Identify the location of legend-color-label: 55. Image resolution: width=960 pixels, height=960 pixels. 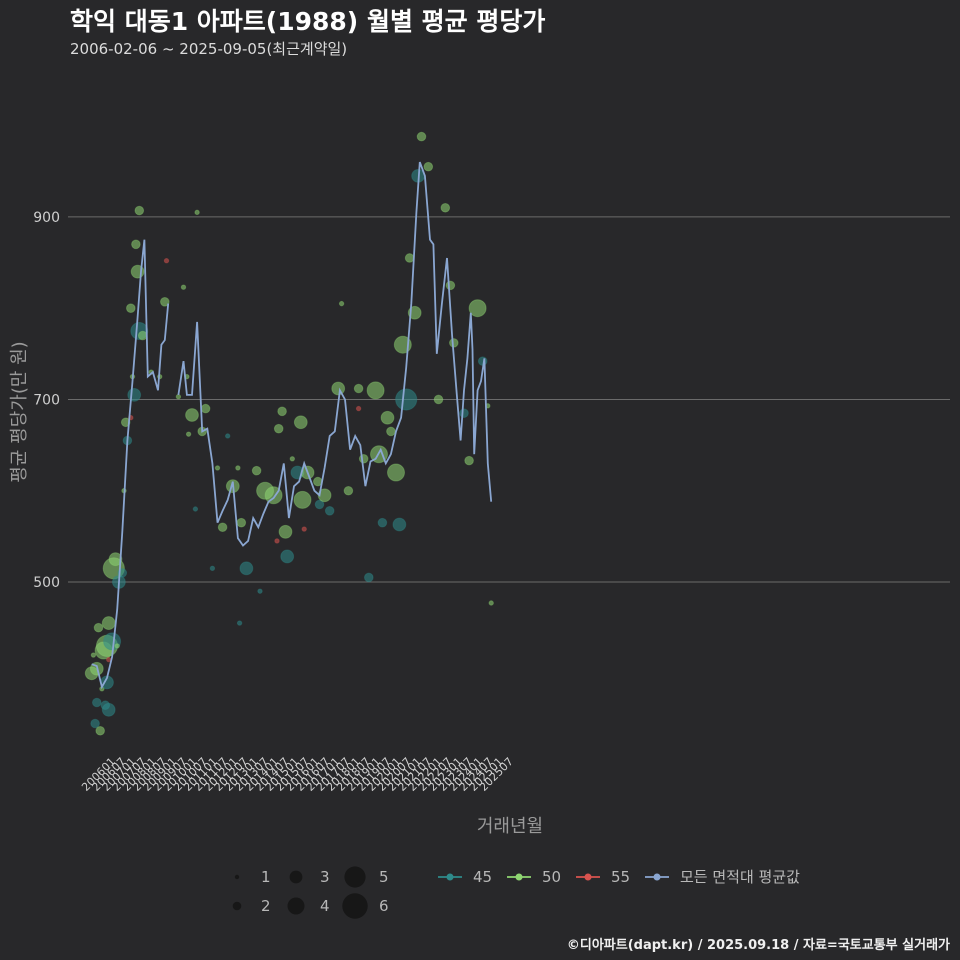
(620, 877).